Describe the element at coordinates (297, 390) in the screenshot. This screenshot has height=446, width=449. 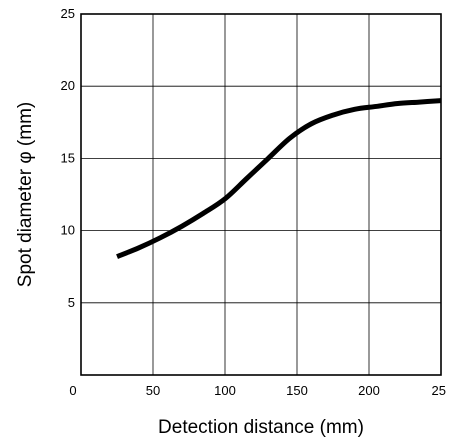
I see `x-tick-label: 150` at that location.